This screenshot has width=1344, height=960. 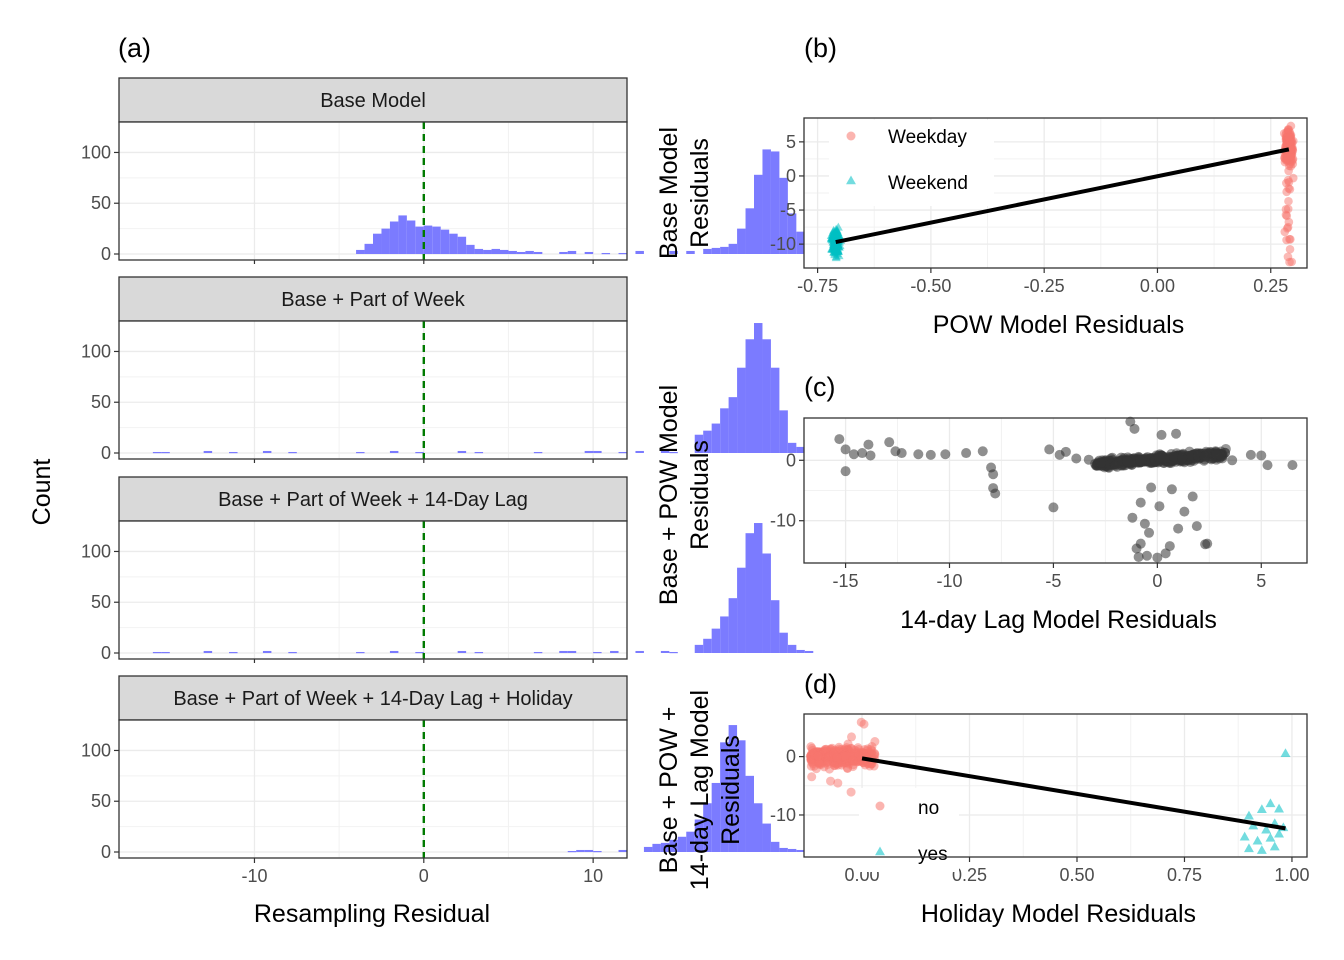 I want to click on weekday-point, so click(x=1290, y=249).